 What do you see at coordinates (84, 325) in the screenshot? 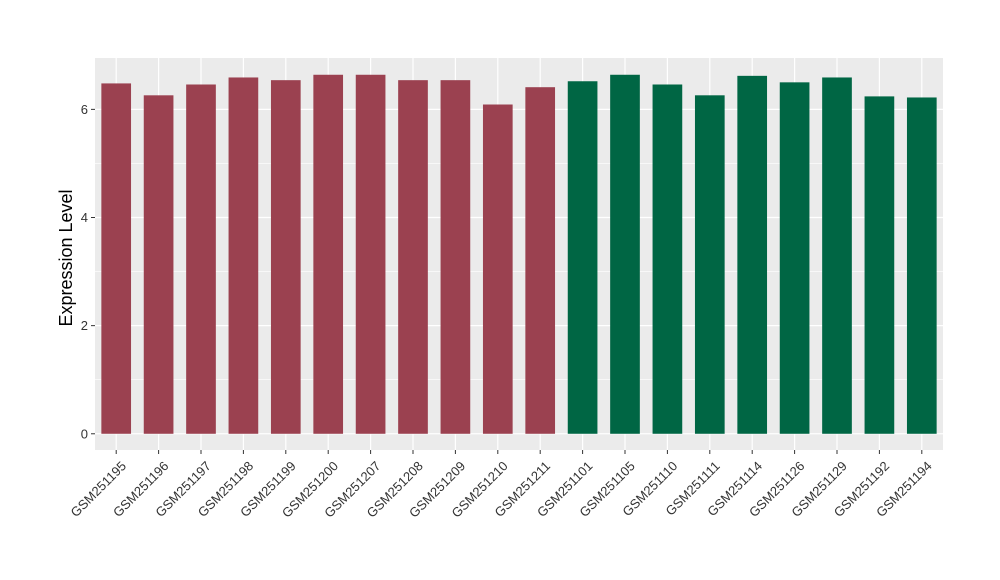
I see `y-tick-label: 2` at bounding box center [84, 325].